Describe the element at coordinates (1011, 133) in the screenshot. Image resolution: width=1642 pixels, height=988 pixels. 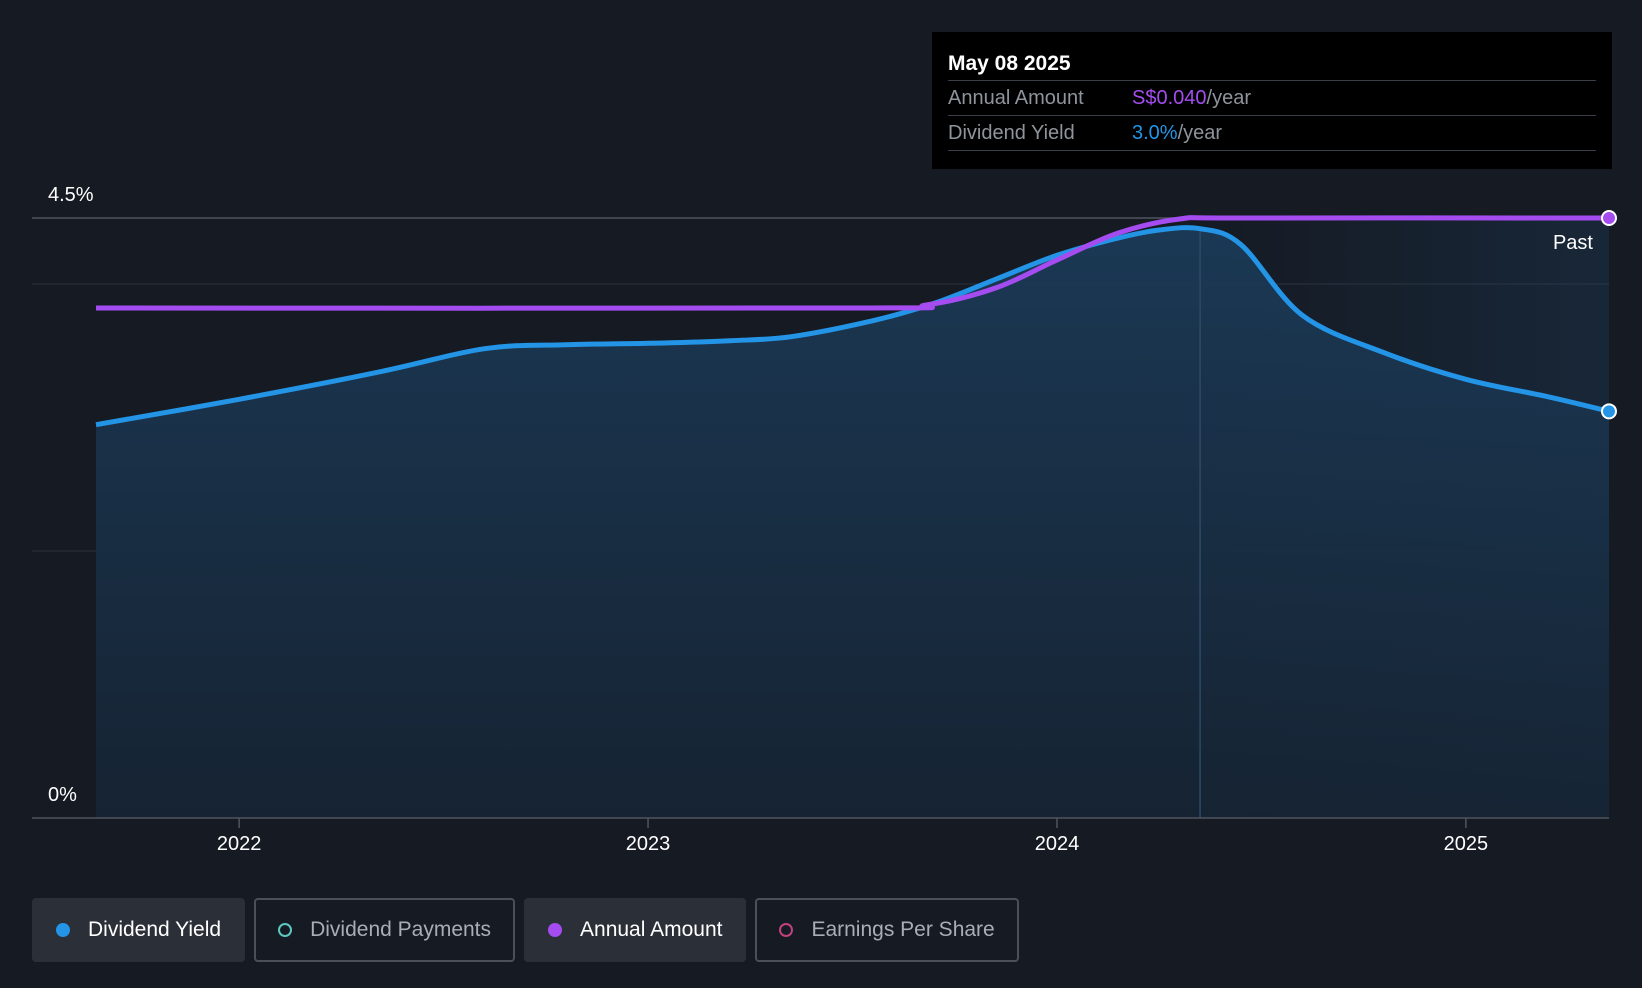
I see `tooltip-label: Dividend Yield` at that location.